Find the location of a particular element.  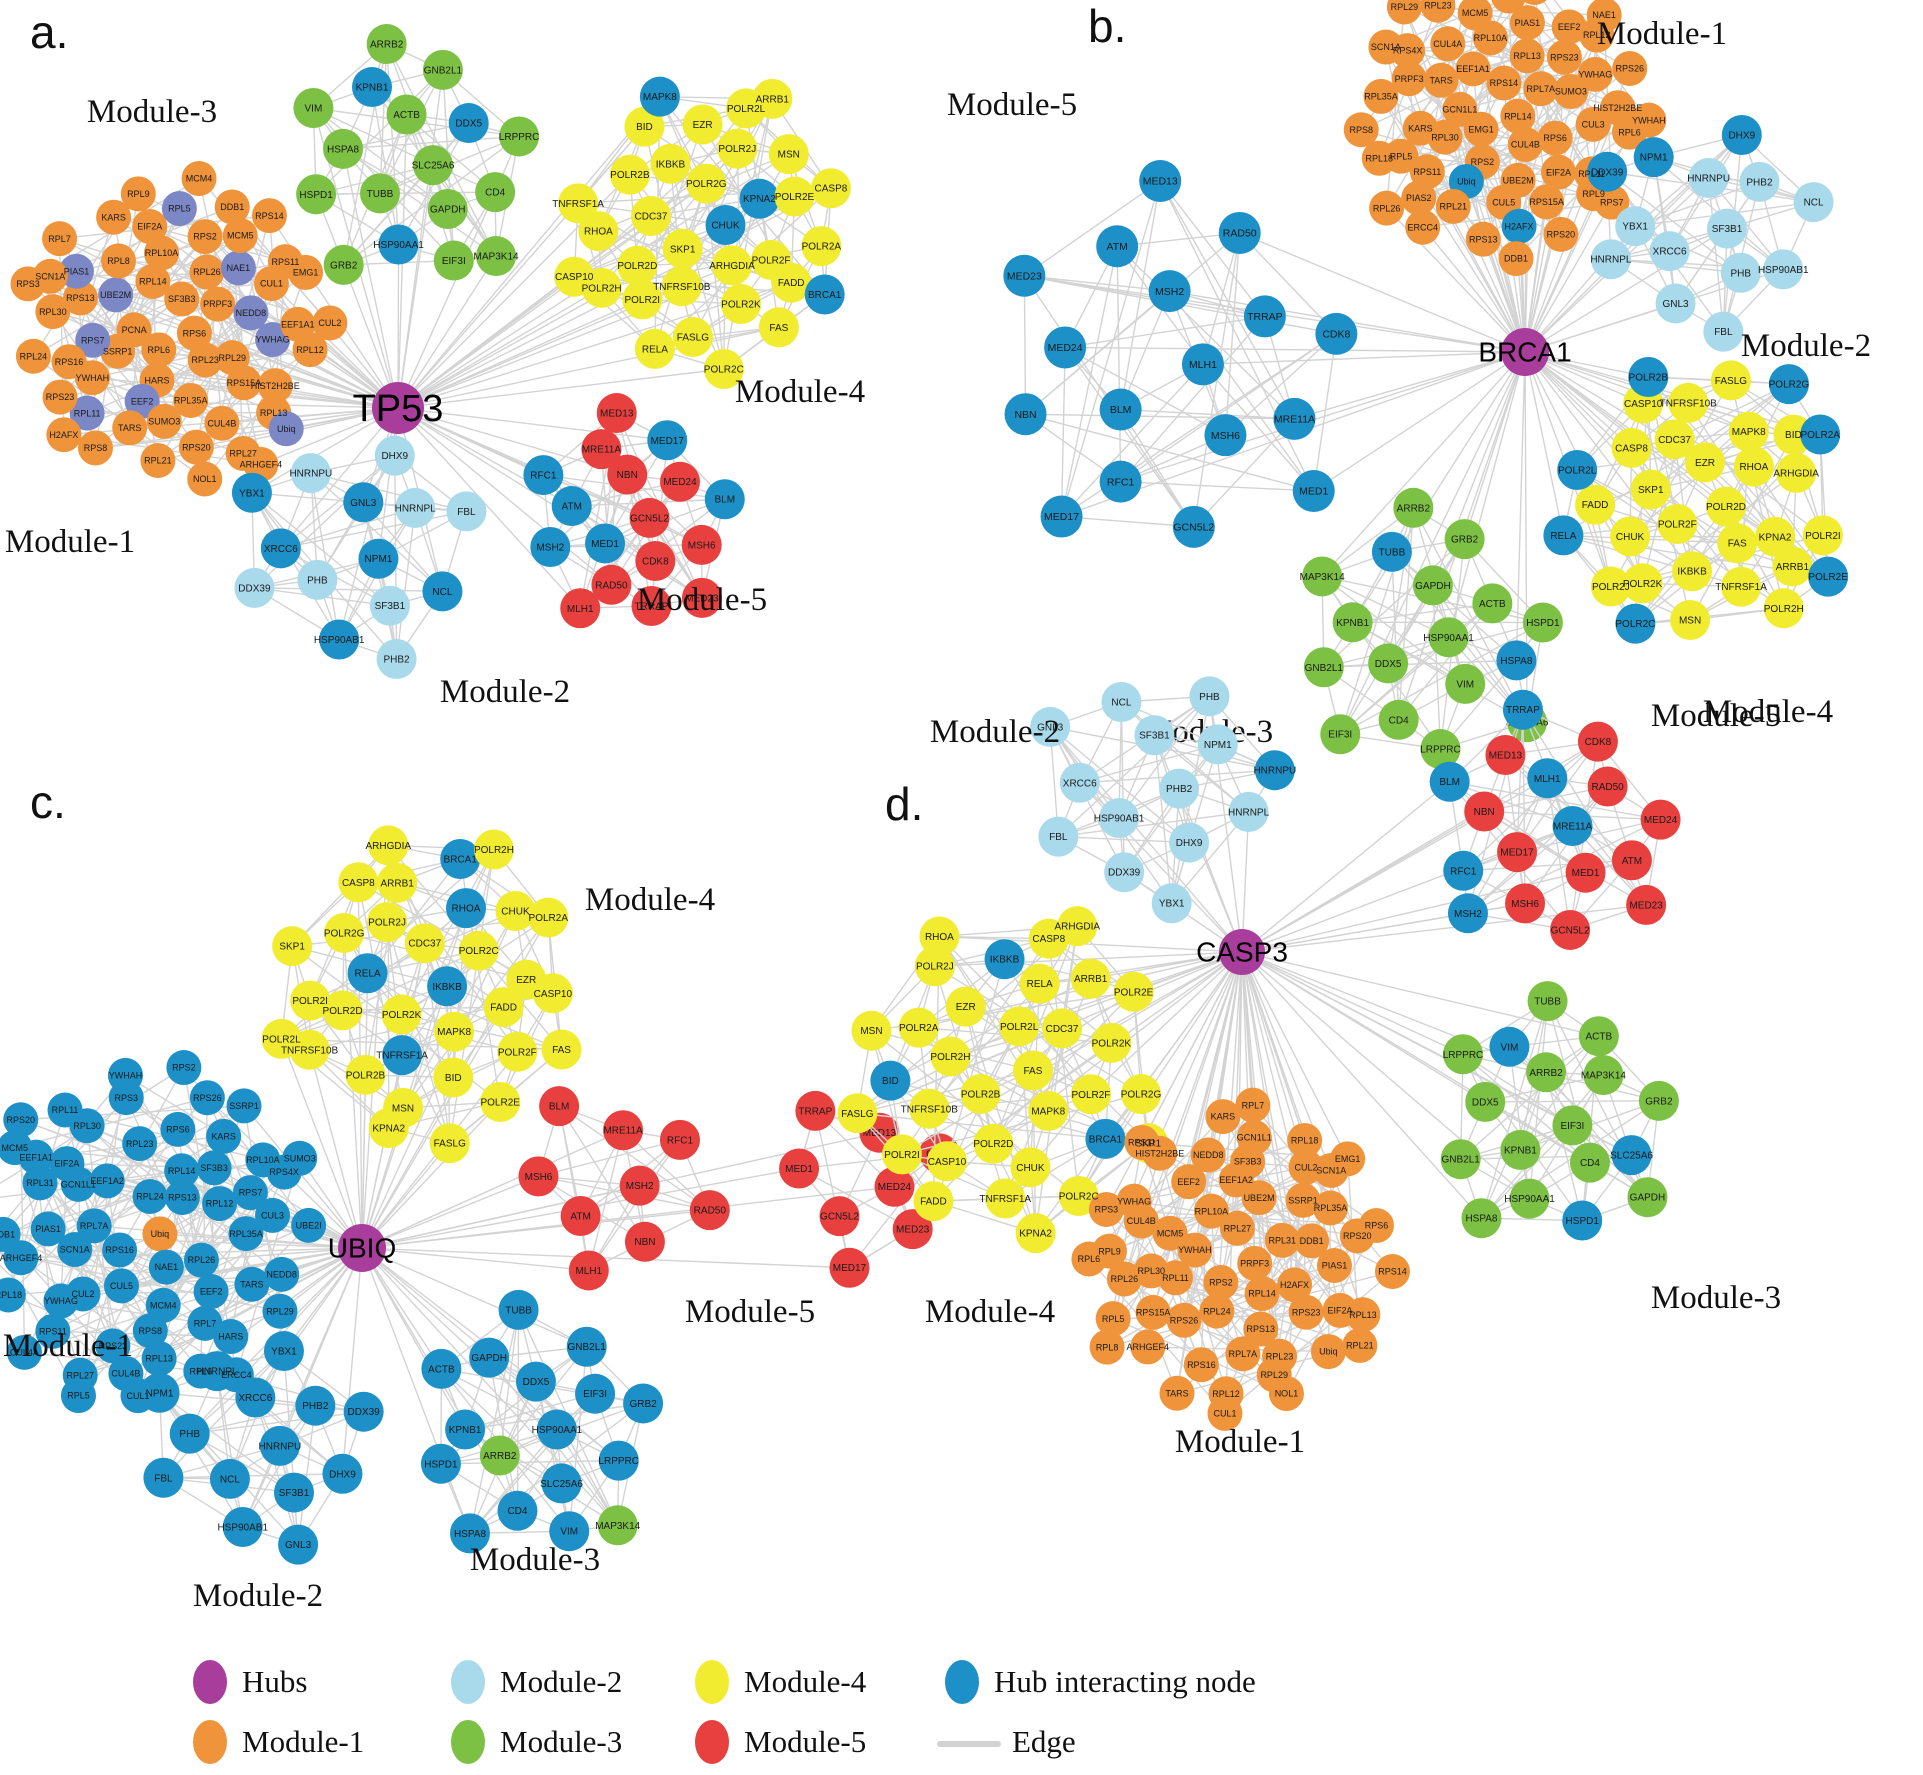

gene-label-sumo3: SUMO3 is located at coordinates (1571, 92).